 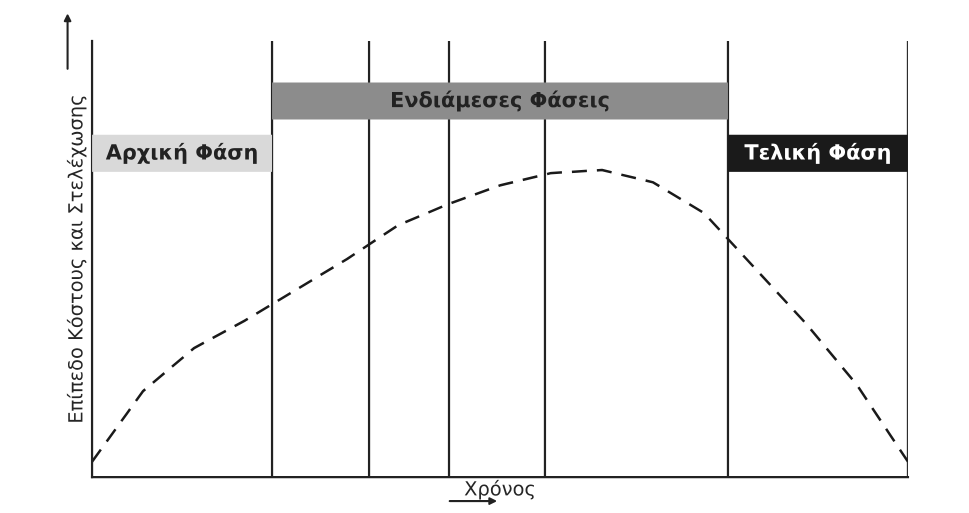 I want to click on text: Τελική Φάση, so click(x=817, y=153).